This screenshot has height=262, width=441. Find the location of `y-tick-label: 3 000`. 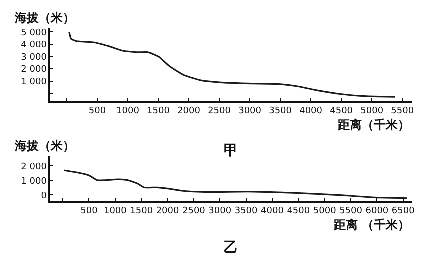

y-tick-label: 3 000 is located at coordinates (34, 57).